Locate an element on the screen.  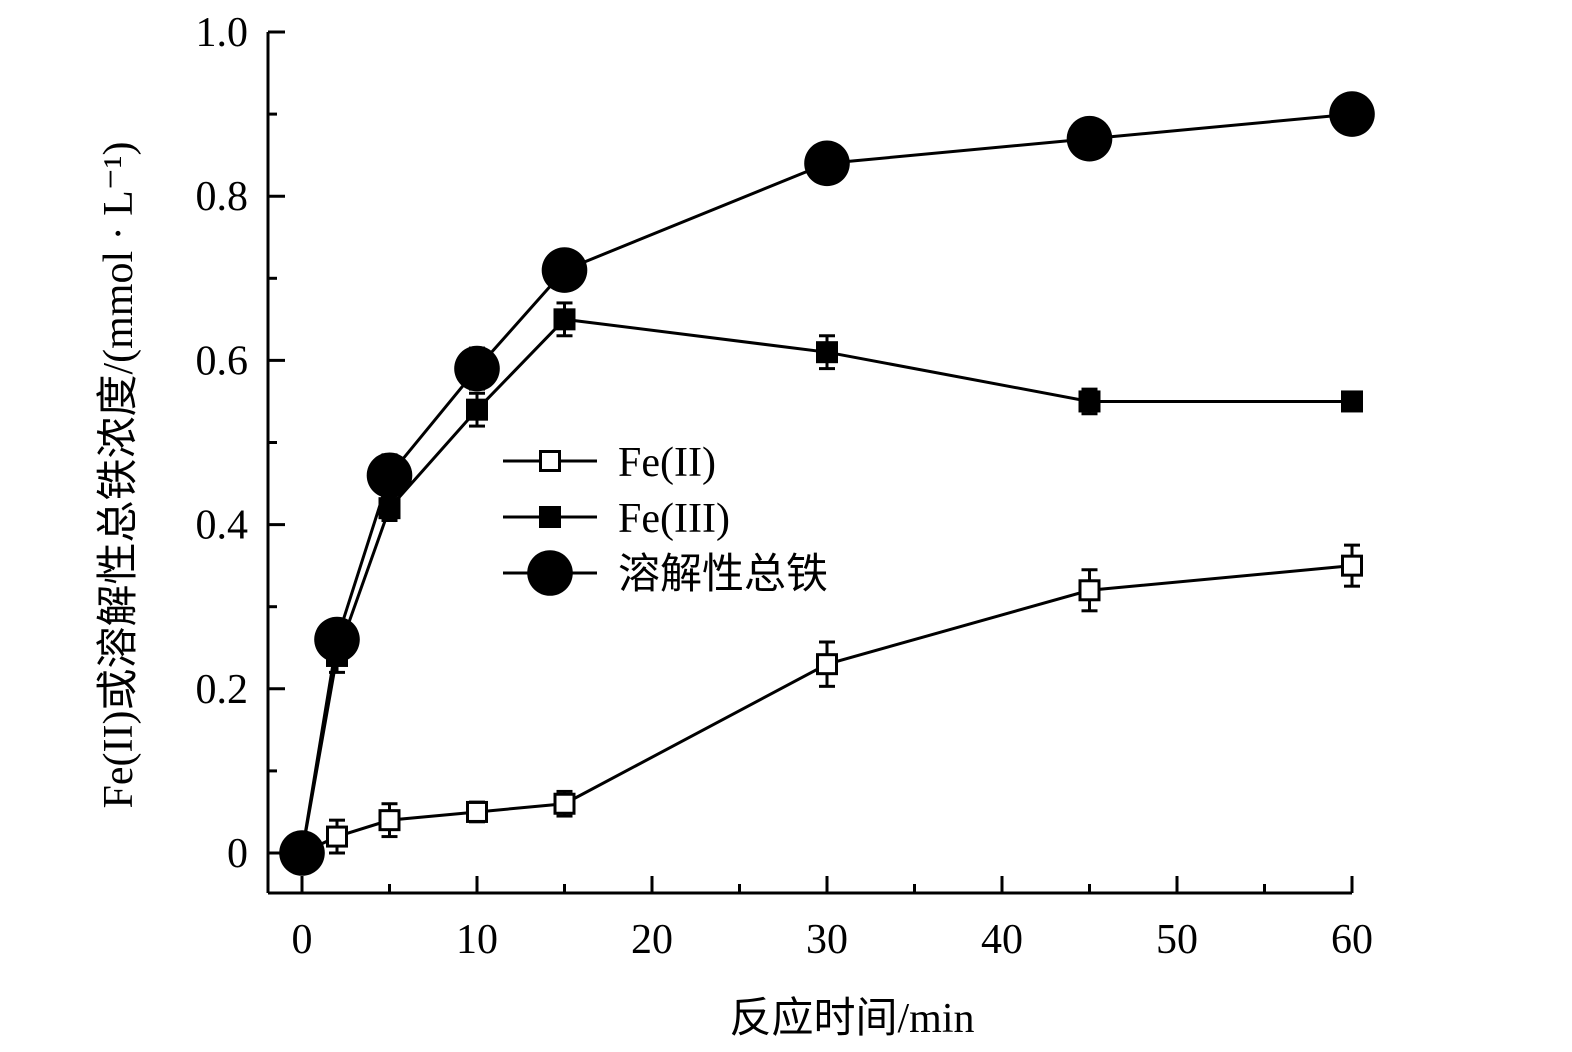
y-tick-label: 0.2 is located at coordinates (222, 690).